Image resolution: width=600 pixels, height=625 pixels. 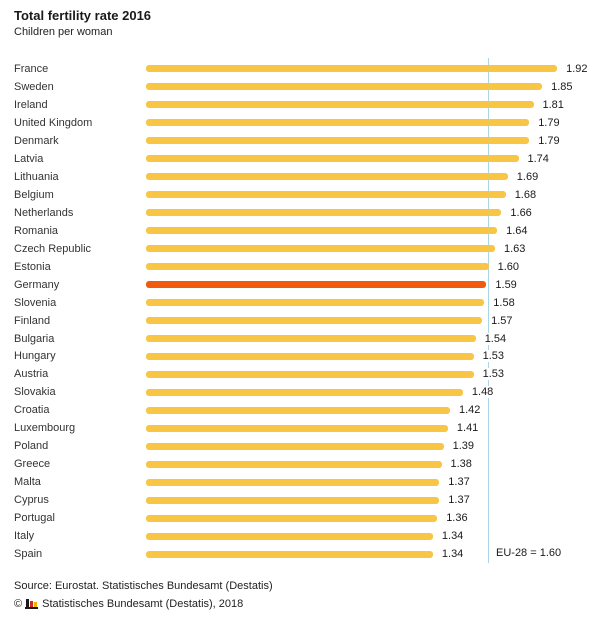 What do you see at coordinates (470, 410) in the screenshot?
I see `value-label: 1.42` at bounding box center [470, 410].